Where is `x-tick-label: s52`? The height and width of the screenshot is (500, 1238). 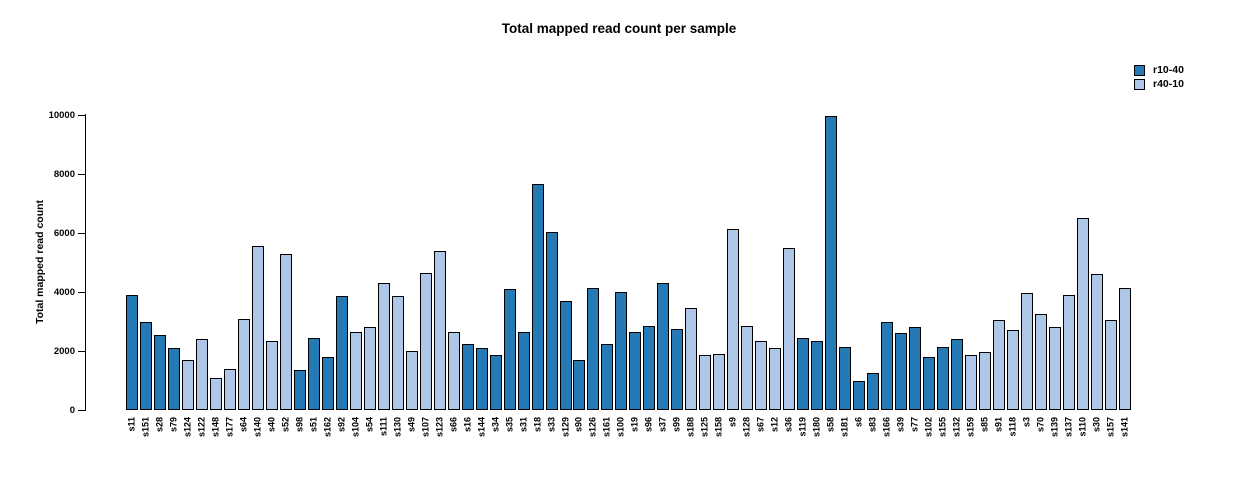 x-tick-label: s52 is located at coordinates (285, 425).